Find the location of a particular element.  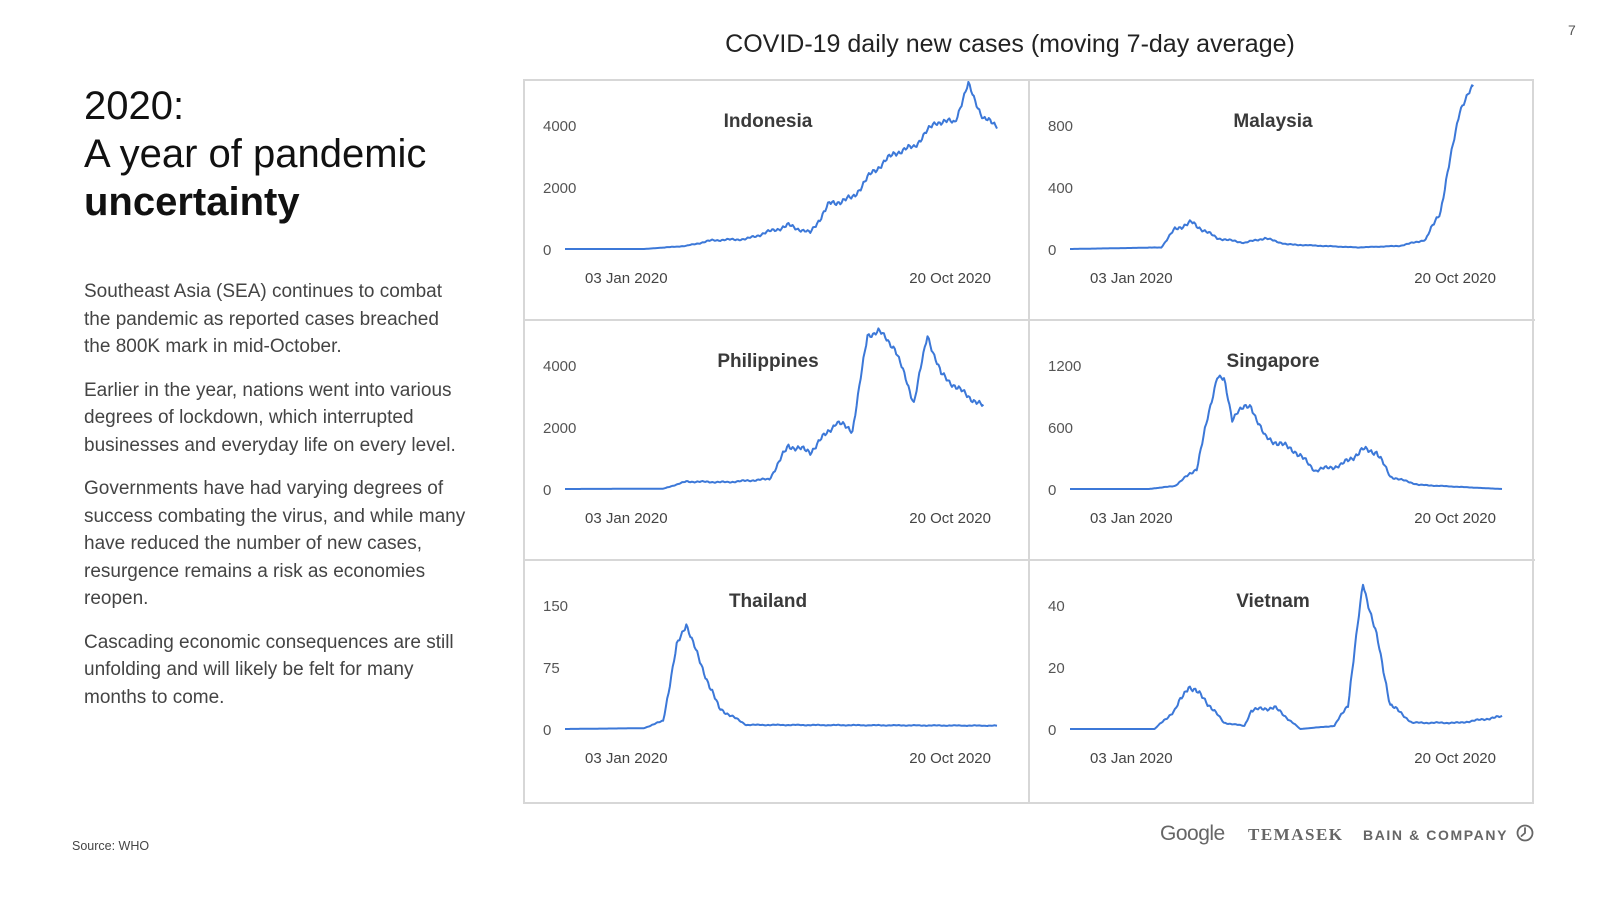

series-line-thailand is located at coordinates (781, 676).